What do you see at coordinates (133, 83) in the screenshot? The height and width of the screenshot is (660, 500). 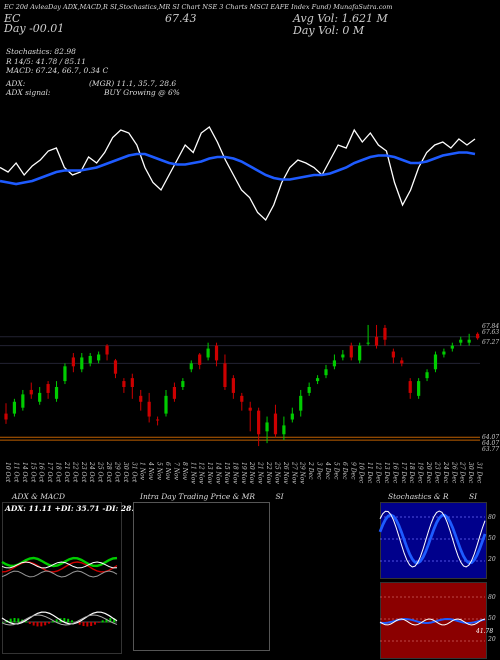 I see `adx-values: (MGR) 11.1, 35.7, 28.6` at bounding box center [133, 83].